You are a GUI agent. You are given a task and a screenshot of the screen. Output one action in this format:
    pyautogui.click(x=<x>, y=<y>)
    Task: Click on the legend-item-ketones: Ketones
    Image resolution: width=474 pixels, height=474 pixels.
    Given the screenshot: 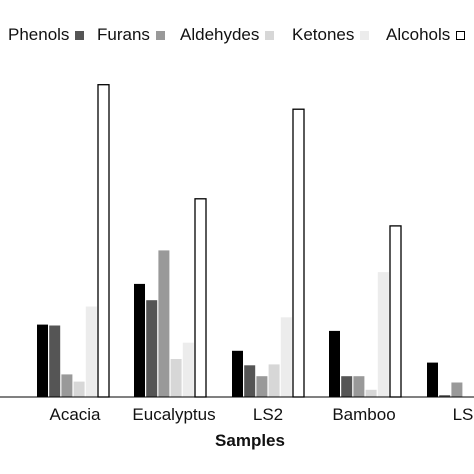 What is the action you would take?
    pyautogui.click(x=331, y=35)
    